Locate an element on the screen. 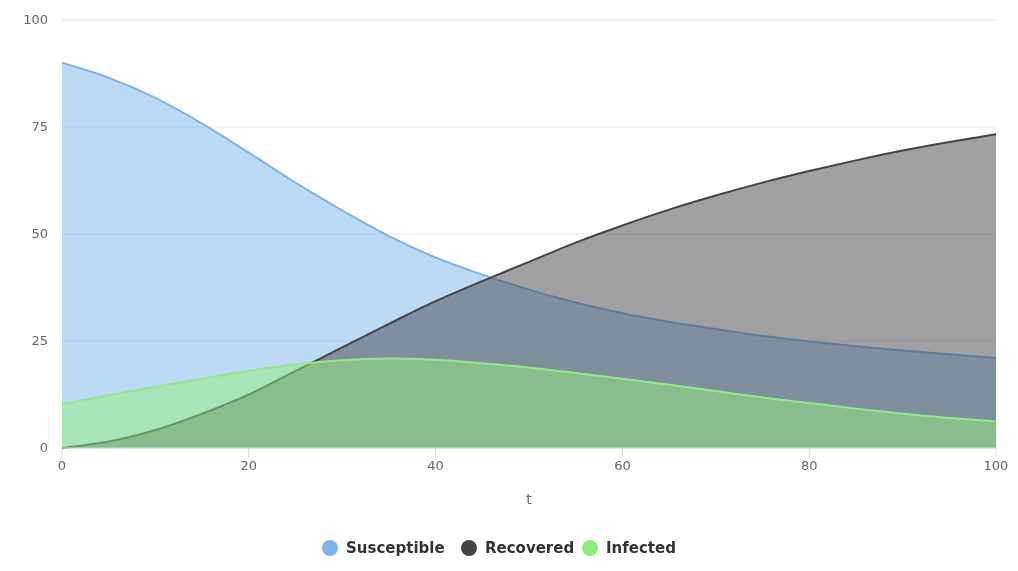 The width and height of the screenshot is (1018, 571). x-tick-label: 20 is located at coordinates (249, 465).